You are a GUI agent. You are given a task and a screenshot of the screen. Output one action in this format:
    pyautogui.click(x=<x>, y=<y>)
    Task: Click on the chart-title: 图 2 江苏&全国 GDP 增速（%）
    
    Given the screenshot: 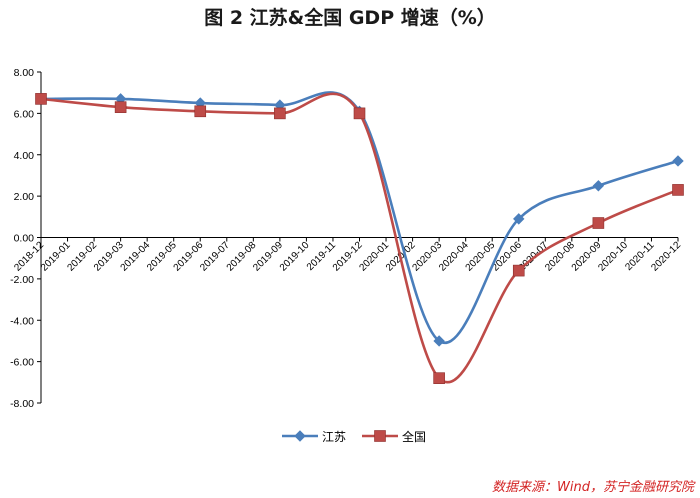 What is the action you would take?
    pyautogui.click(x=350, y=17)
    